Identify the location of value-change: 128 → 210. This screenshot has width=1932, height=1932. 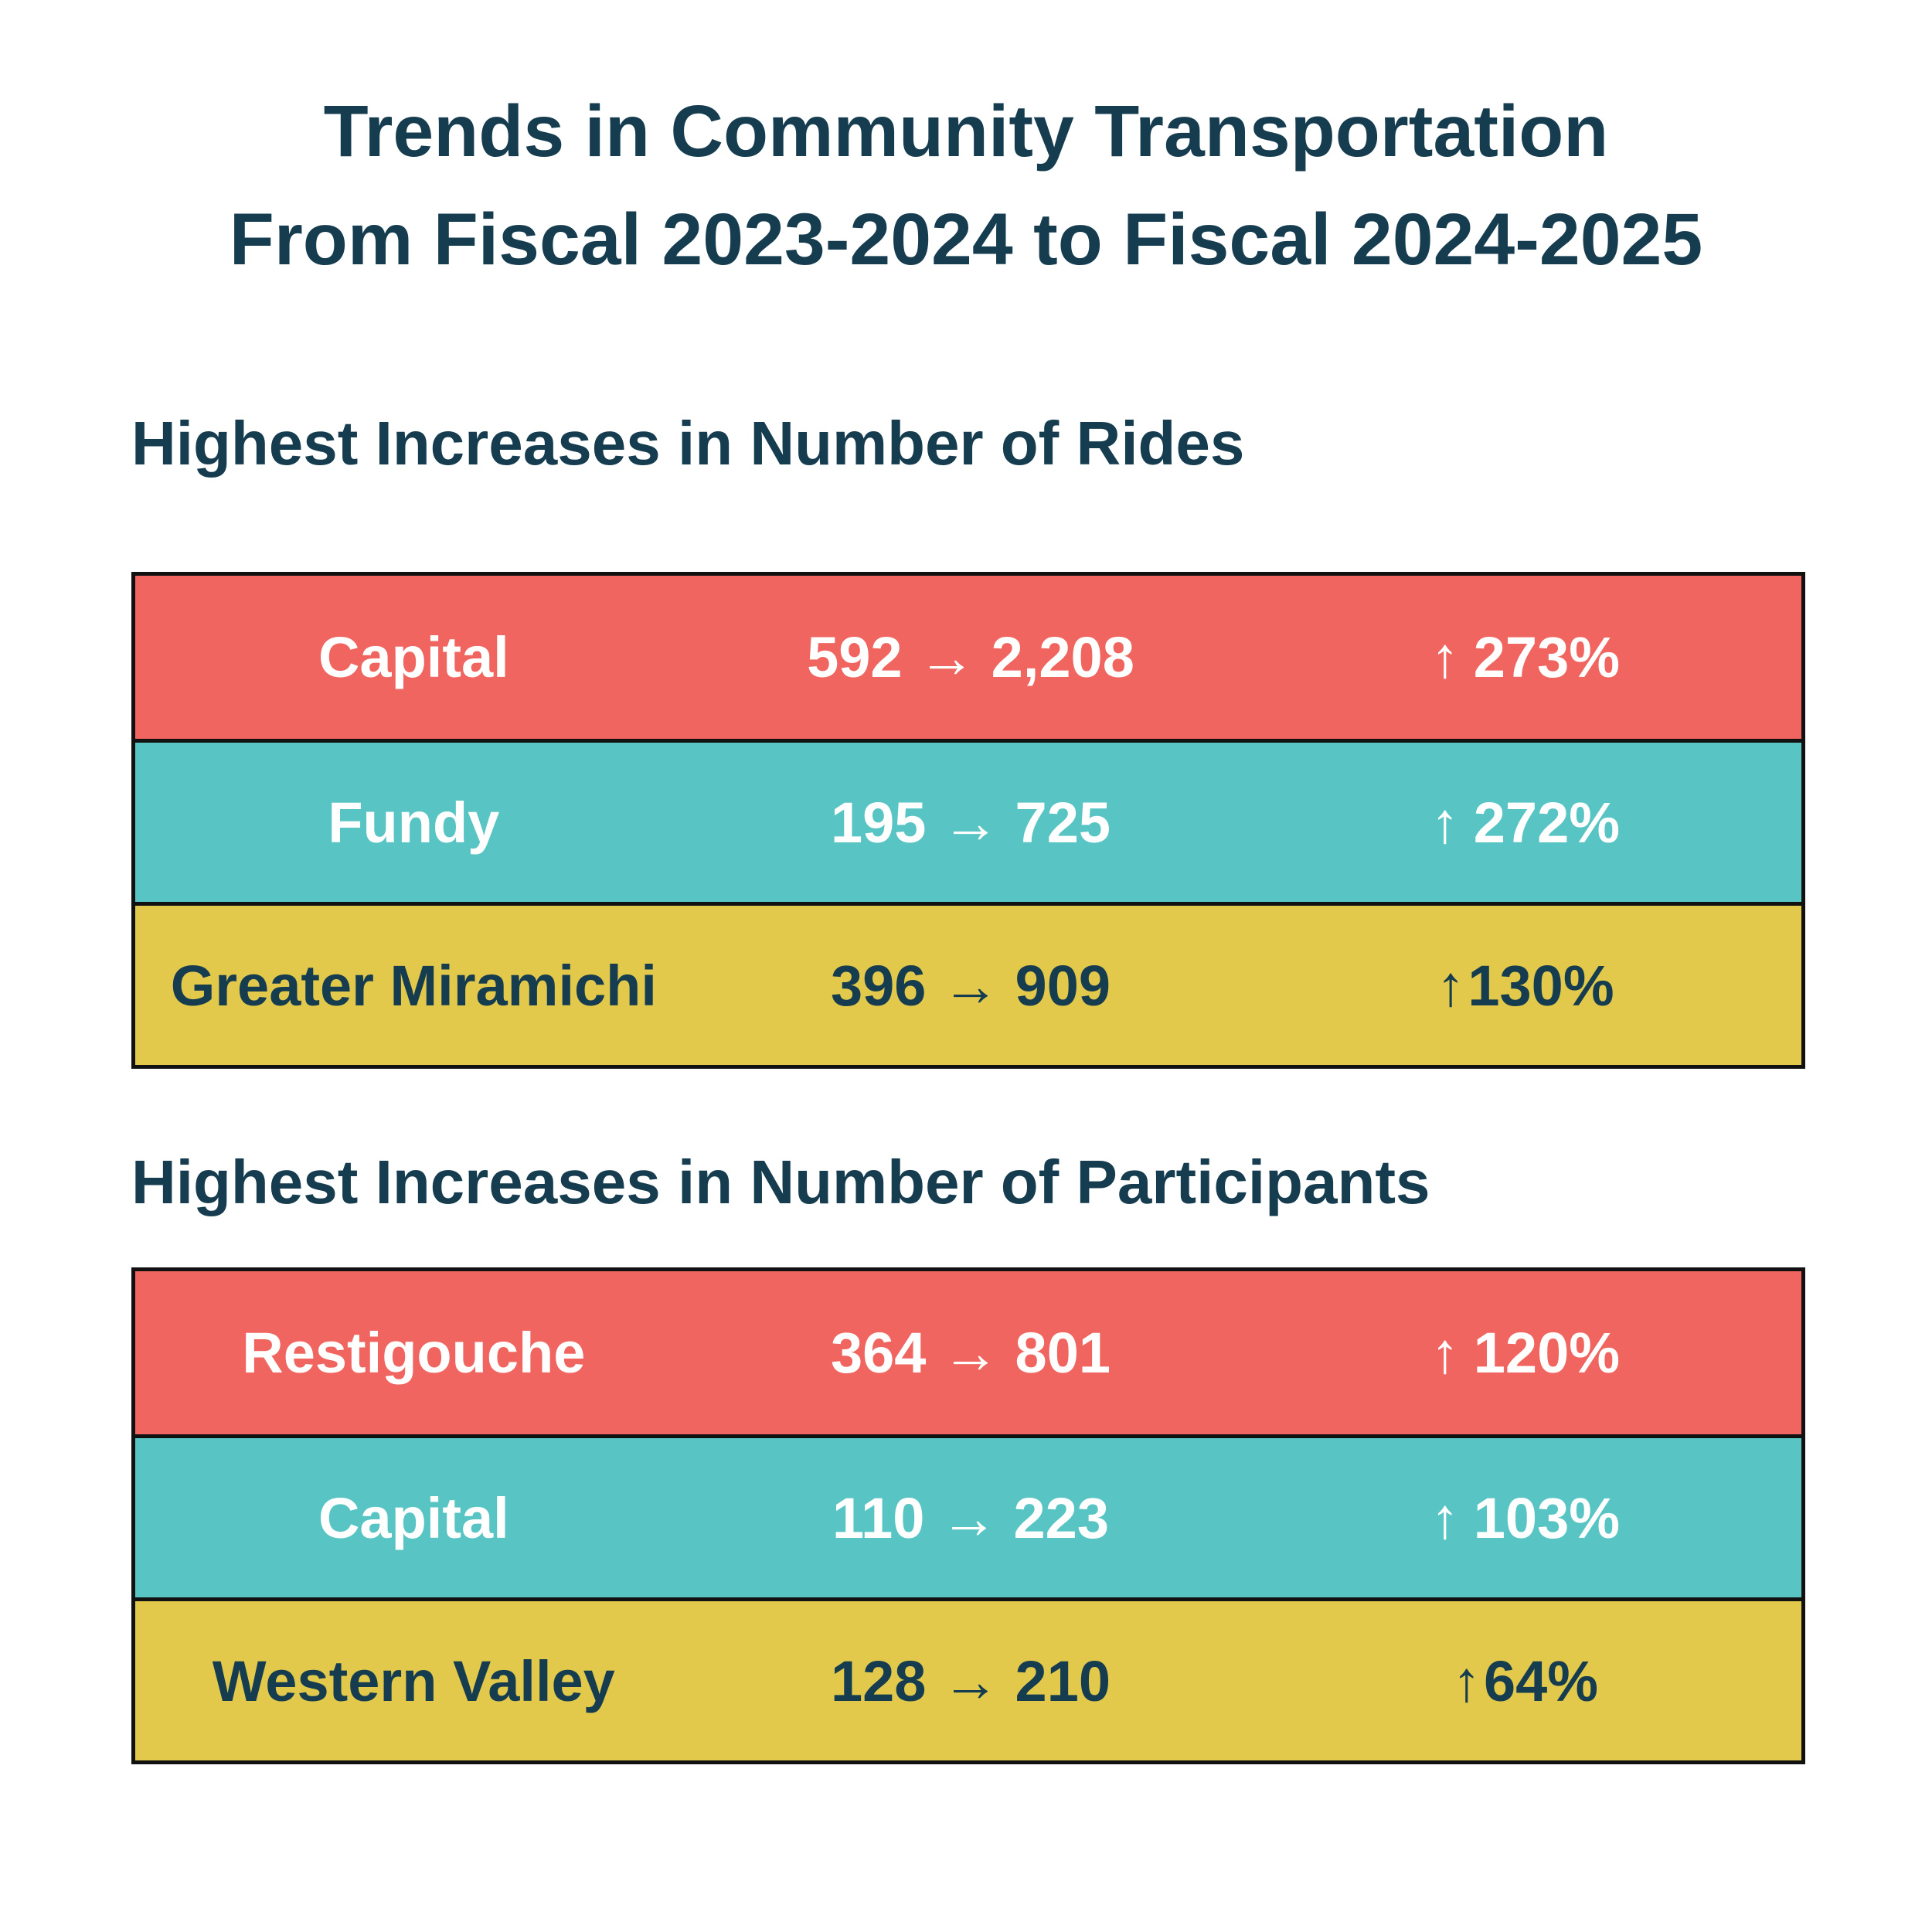
(971, 1681).